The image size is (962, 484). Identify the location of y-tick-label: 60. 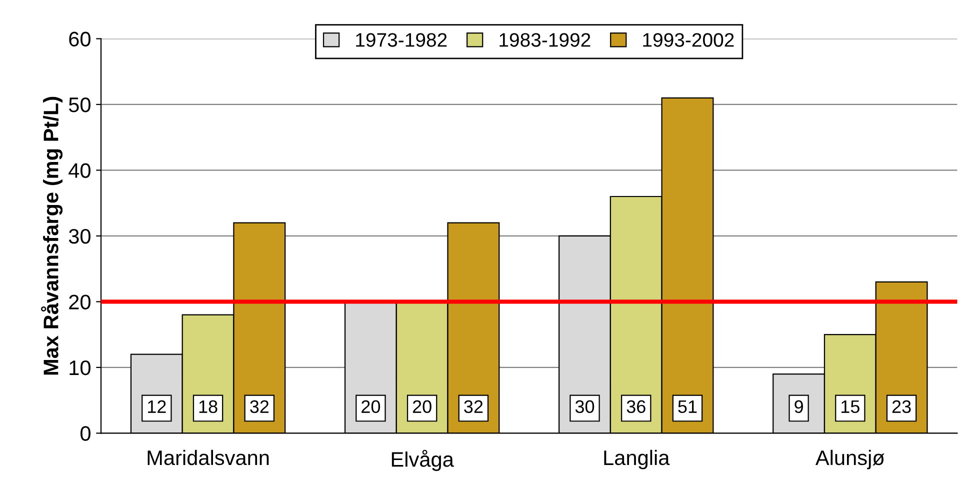
(79, 39).